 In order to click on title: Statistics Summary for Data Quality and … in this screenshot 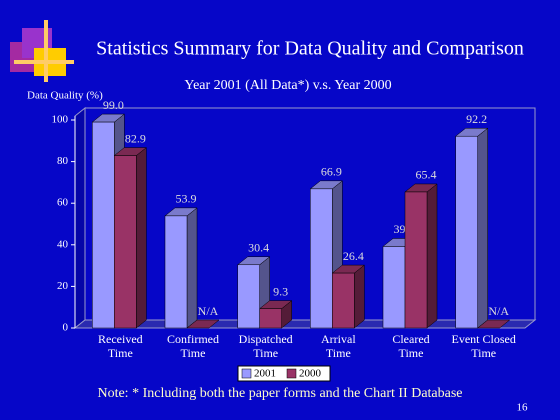, I will do `click(310, 49)`.